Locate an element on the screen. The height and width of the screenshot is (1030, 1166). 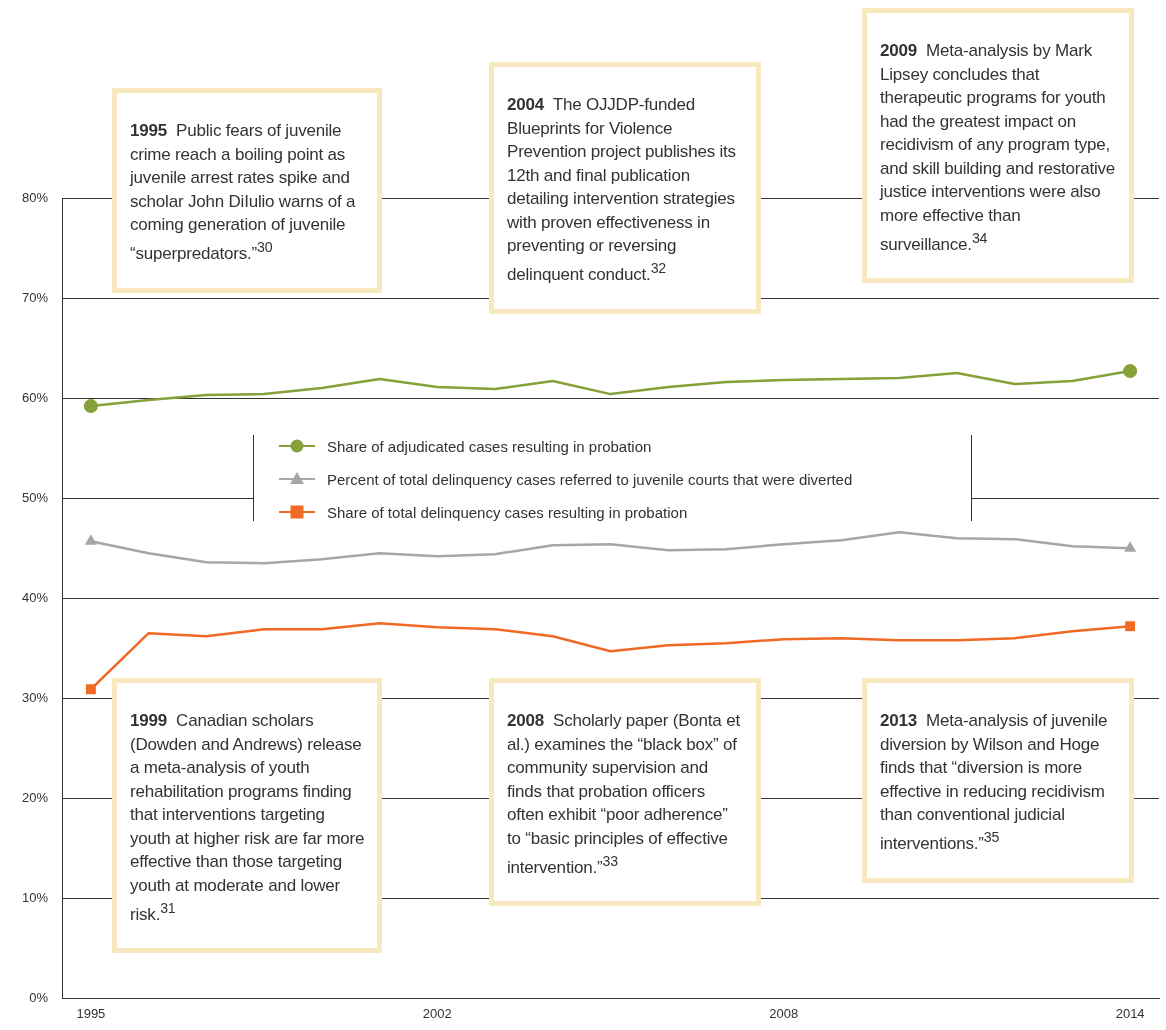
y-tick-label: 10% is located at coordinates (35, 897).